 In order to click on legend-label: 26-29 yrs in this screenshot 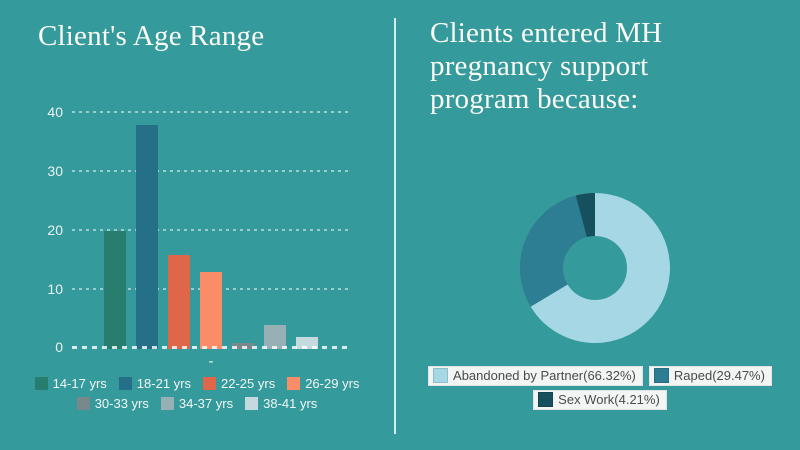, I will do `click(332, 383)`.